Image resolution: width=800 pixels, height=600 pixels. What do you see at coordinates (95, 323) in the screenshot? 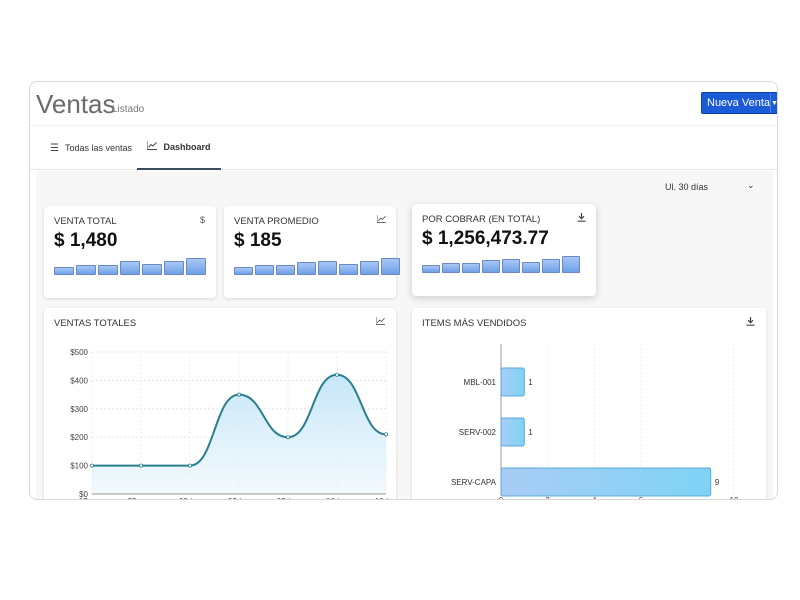
I see `chart-title: VENTAS TOTALES` at bounding box center [95, 323].